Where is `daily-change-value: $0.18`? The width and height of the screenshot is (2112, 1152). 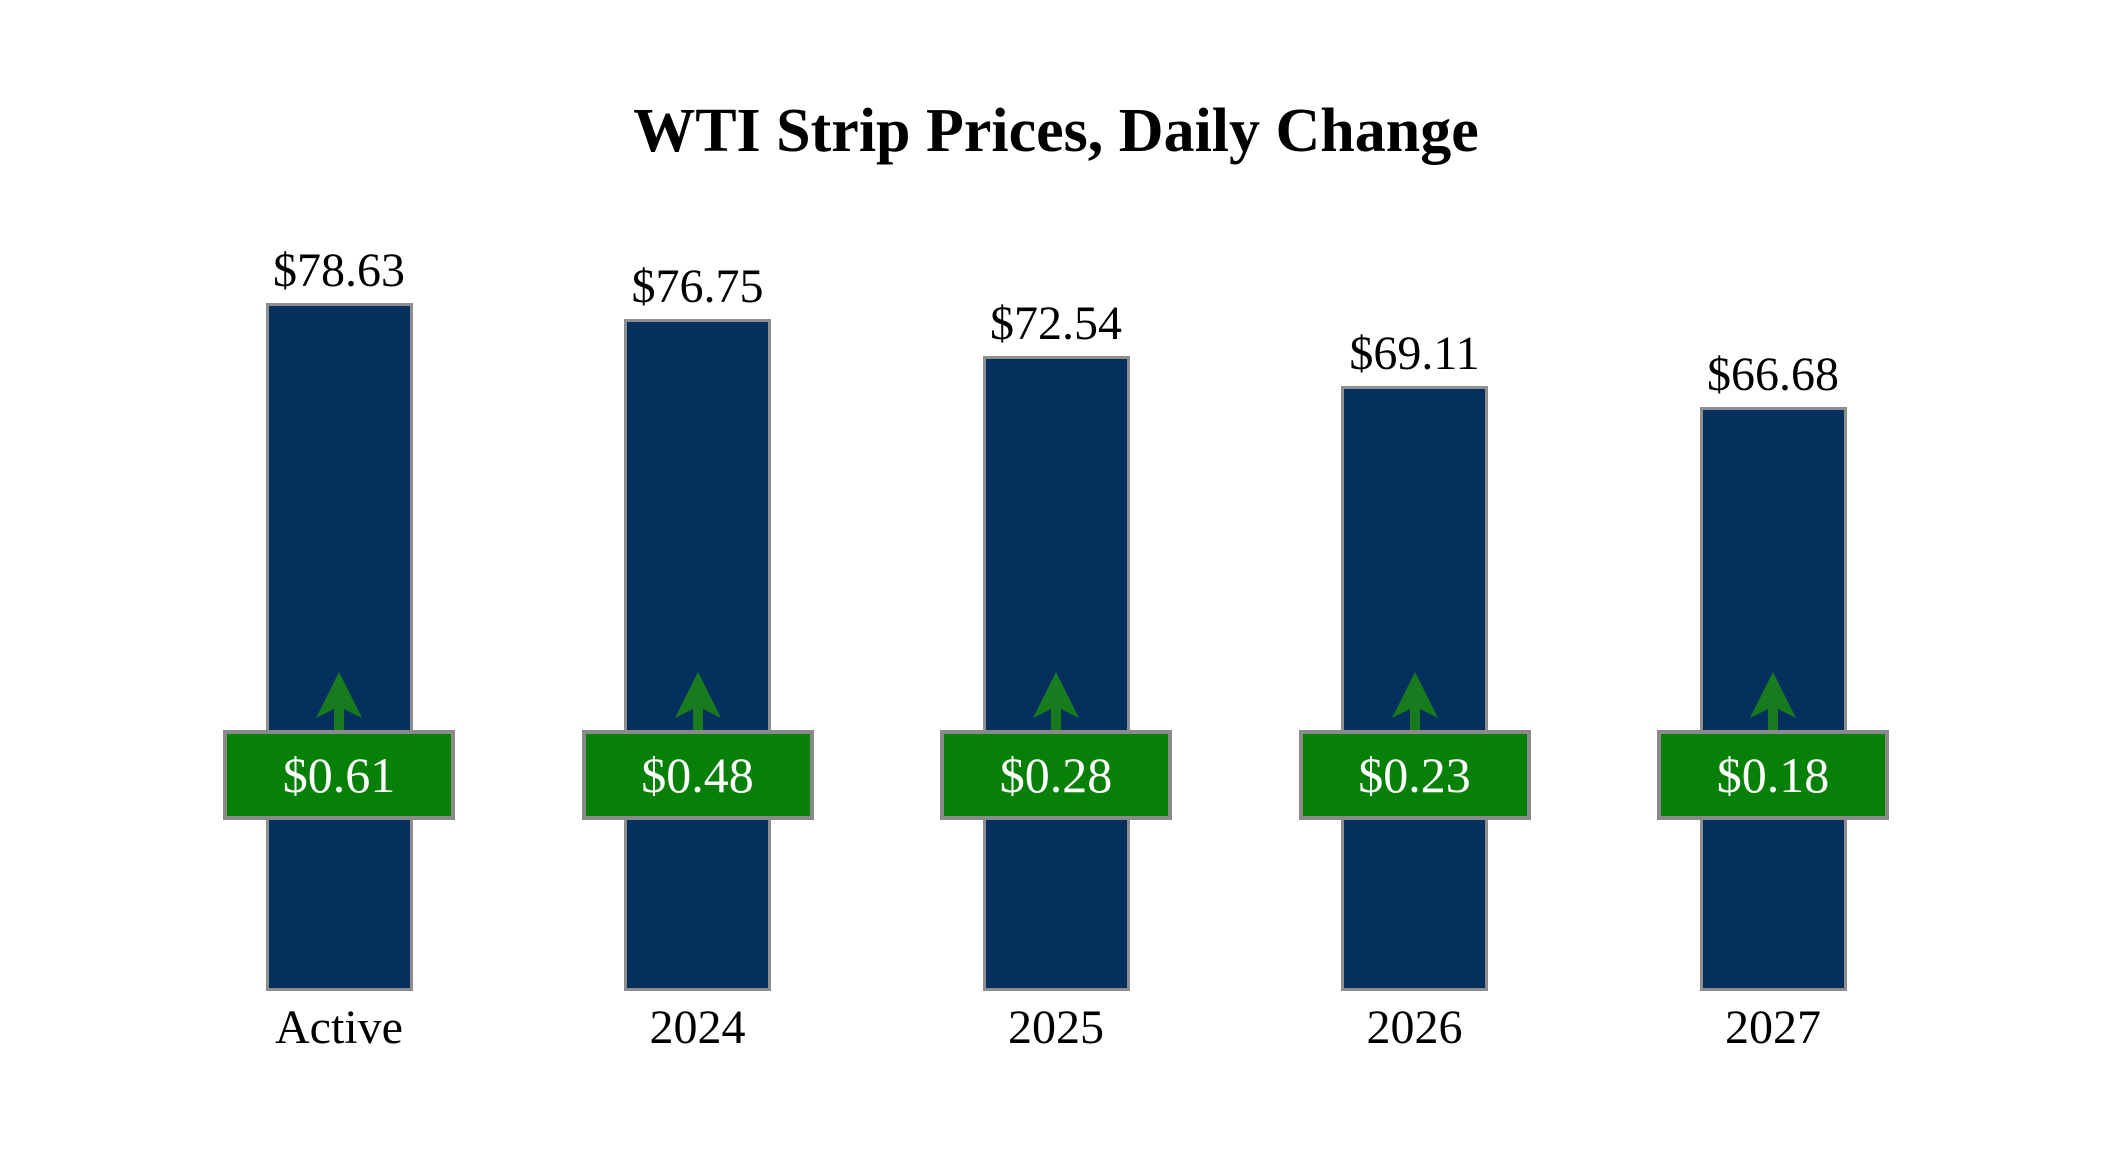
daily-change-value: $0.18 is located at coordinates (1773, 775).